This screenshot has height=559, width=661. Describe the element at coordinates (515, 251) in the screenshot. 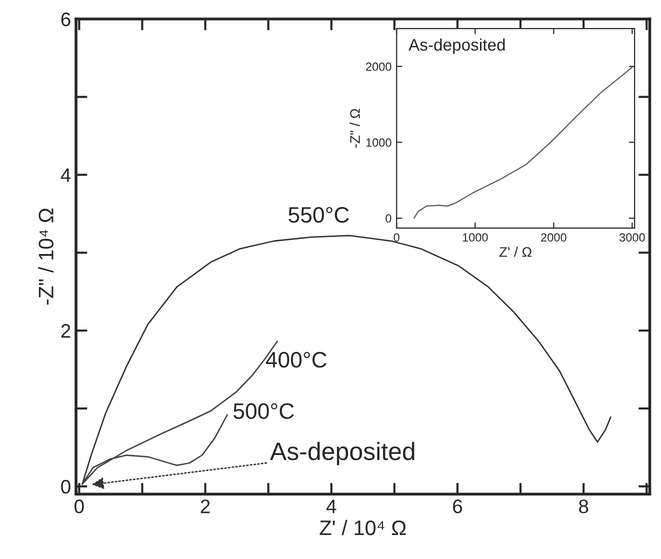

I see `x-axis-title: Z' / Ω` at that location.